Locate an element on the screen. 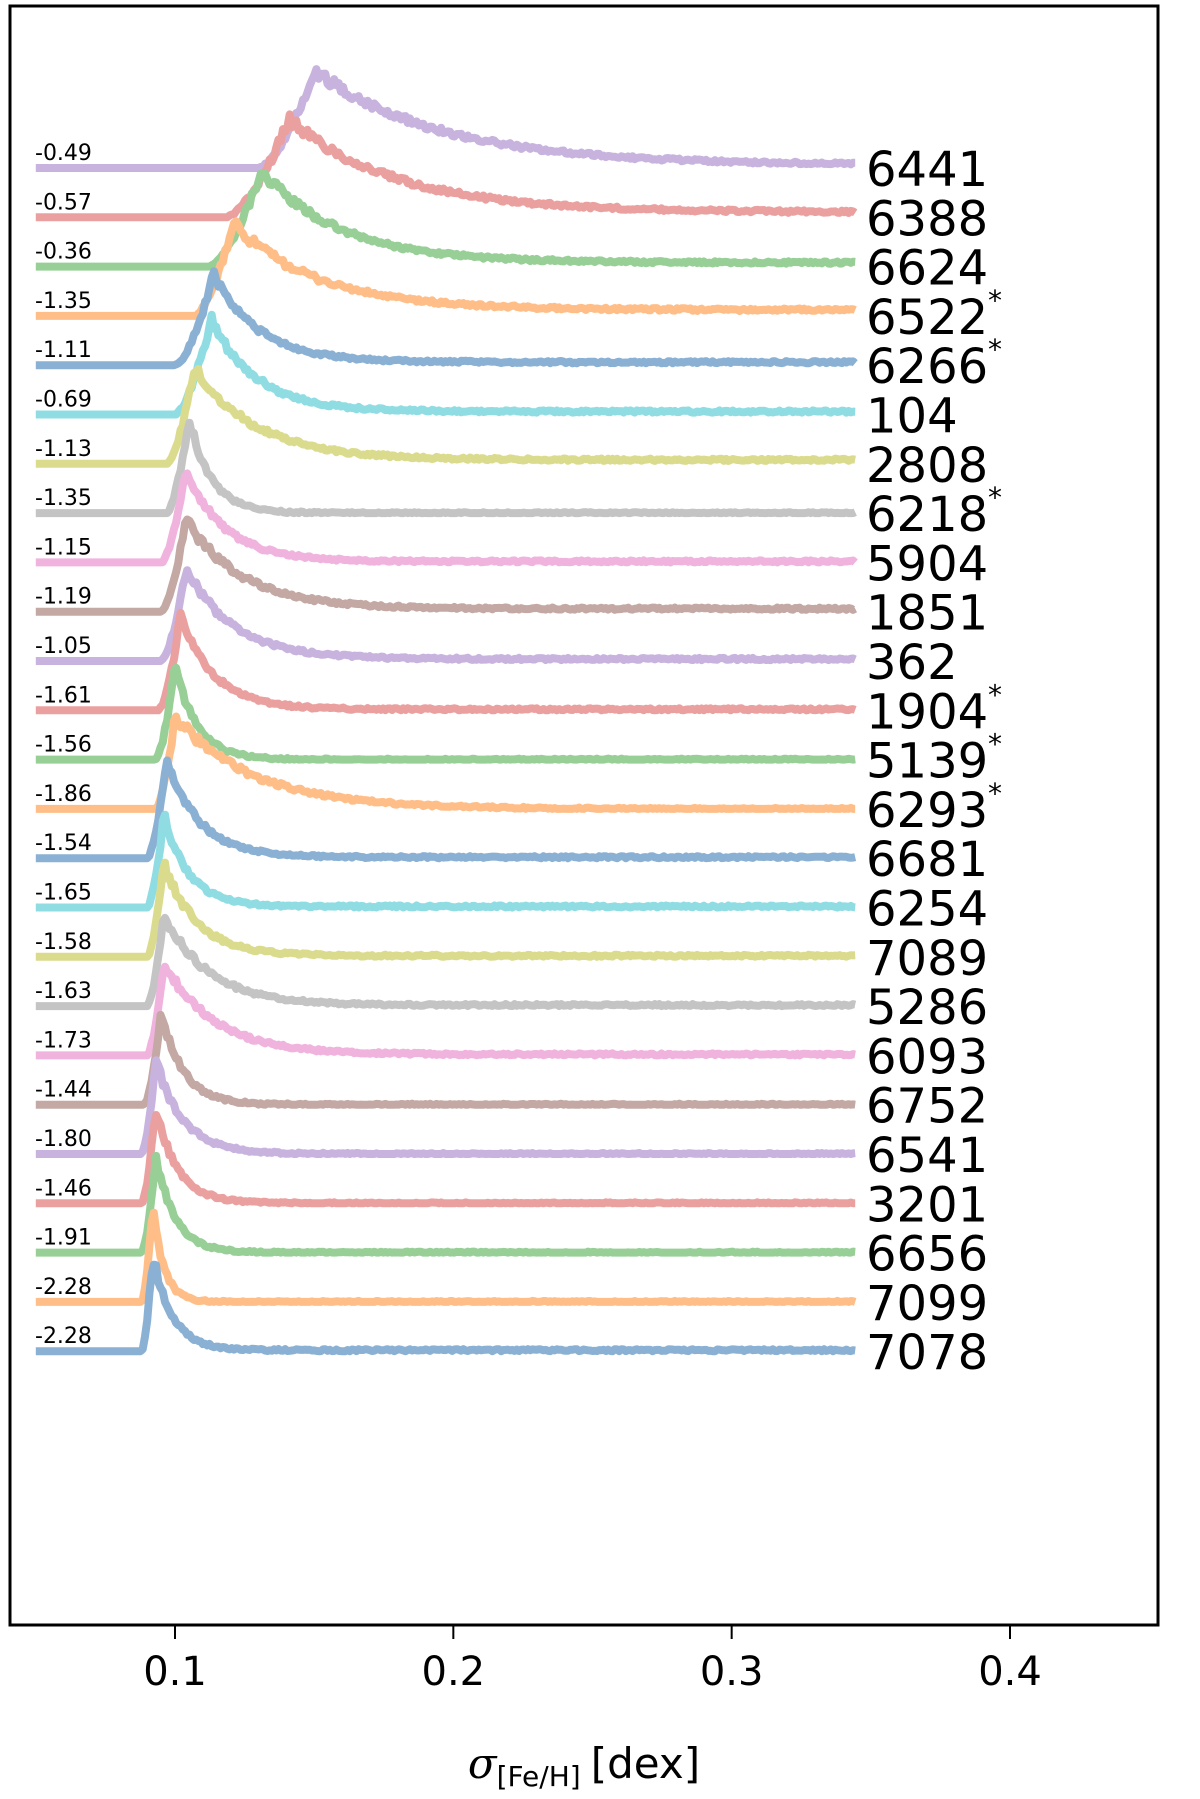 This screenshot has width=1200, height=1799. flag-marker-6522: * is located at coordinates (995, 300).